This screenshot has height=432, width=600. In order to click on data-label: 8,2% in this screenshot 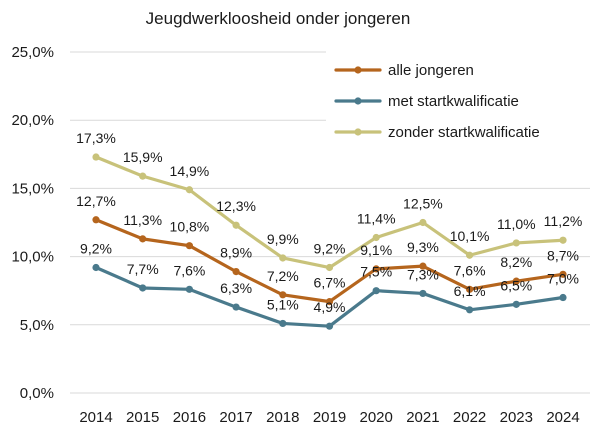, I will do `click(516, 262)`.